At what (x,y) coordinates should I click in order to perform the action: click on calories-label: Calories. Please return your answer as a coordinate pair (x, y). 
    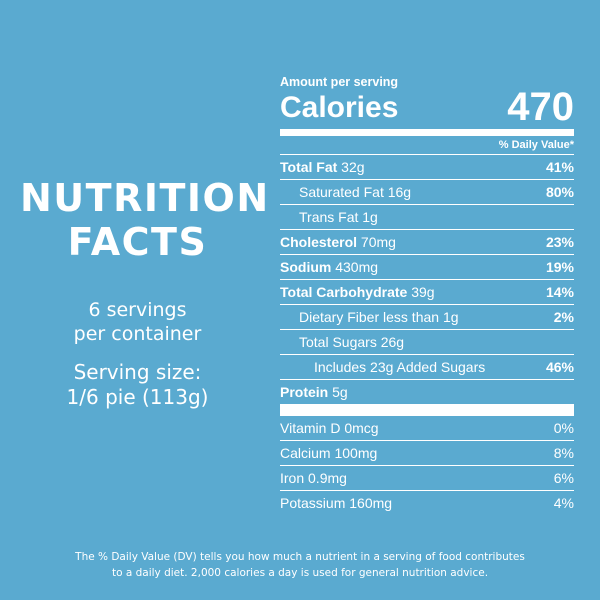
    Looking at the image, I should click on (339, 107).